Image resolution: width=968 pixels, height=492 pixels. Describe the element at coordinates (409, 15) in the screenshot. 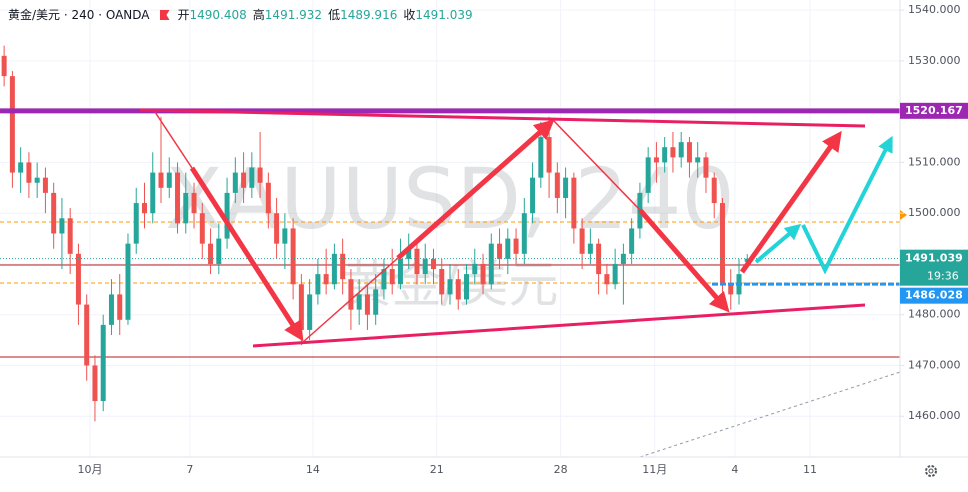

I see `ohlc-label: 收` at that location.